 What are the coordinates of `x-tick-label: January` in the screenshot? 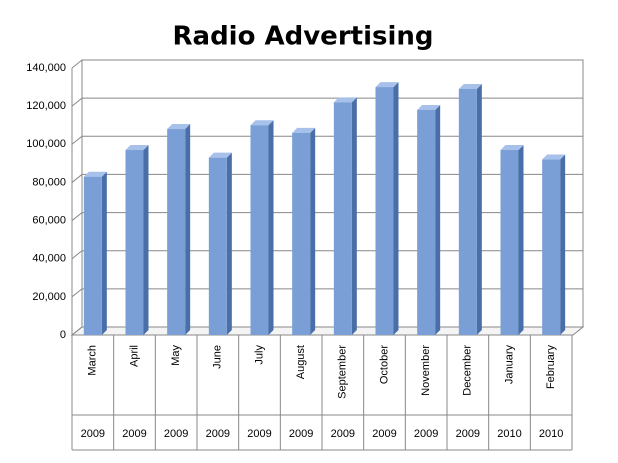 It's located at (509, 365).